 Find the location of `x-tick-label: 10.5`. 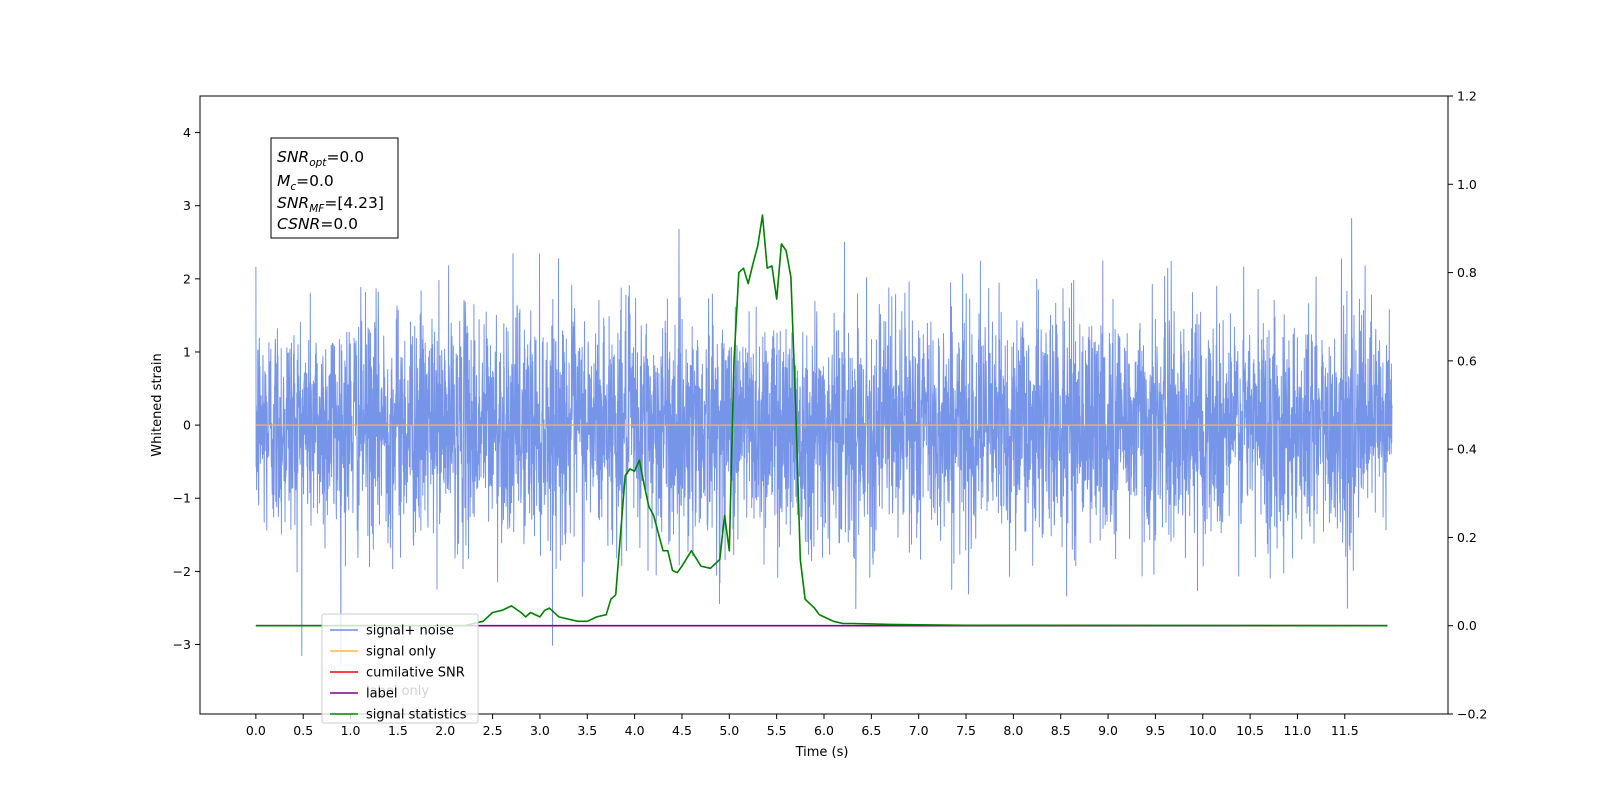

x-tick-label: 10.5 is located at coordinates (1250, 730).